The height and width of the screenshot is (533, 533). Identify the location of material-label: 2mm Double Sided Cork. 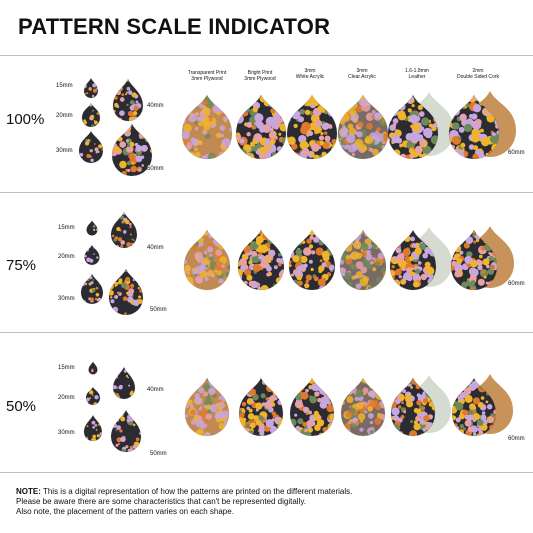
(478, 74).